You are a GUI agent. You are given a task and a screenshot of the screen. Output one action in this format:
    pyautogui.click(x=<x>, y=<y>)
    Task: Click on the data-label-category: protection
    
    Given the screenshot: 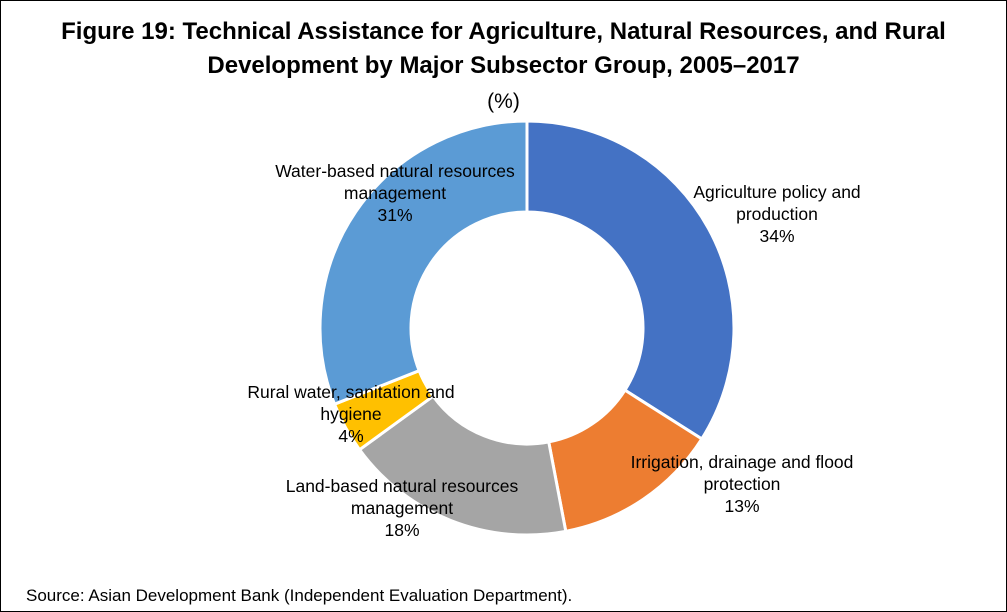 What is the action you would take?
    pyautogui.click(x=742, y=484)
    